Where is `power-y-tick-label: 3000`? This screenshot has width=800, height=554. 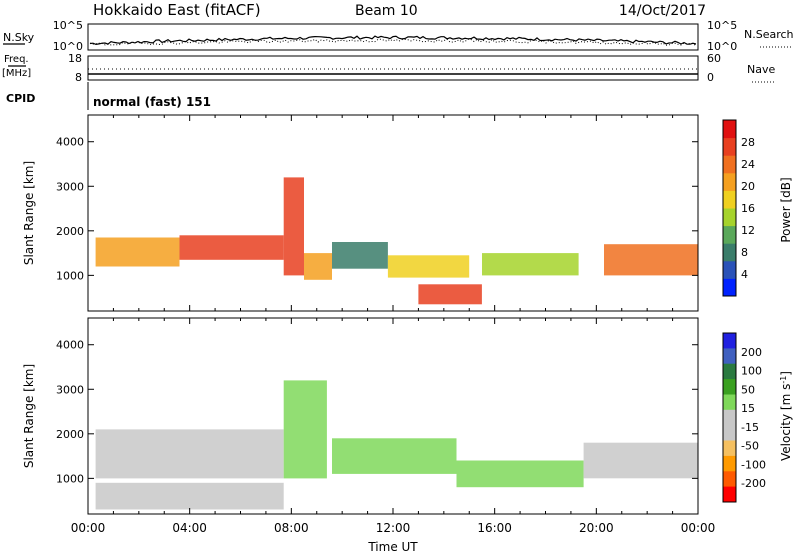
power-y-tick-label: 3000 is located at coordinates (70, 186).